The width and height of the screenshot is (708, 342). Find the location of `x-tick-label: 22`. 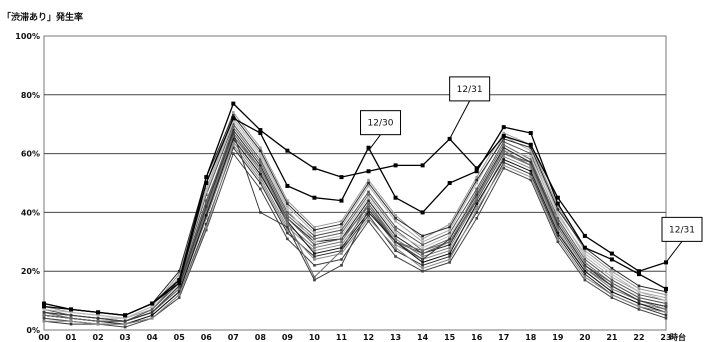

x-tick-label: 22 is located at coordinates (638, 337).